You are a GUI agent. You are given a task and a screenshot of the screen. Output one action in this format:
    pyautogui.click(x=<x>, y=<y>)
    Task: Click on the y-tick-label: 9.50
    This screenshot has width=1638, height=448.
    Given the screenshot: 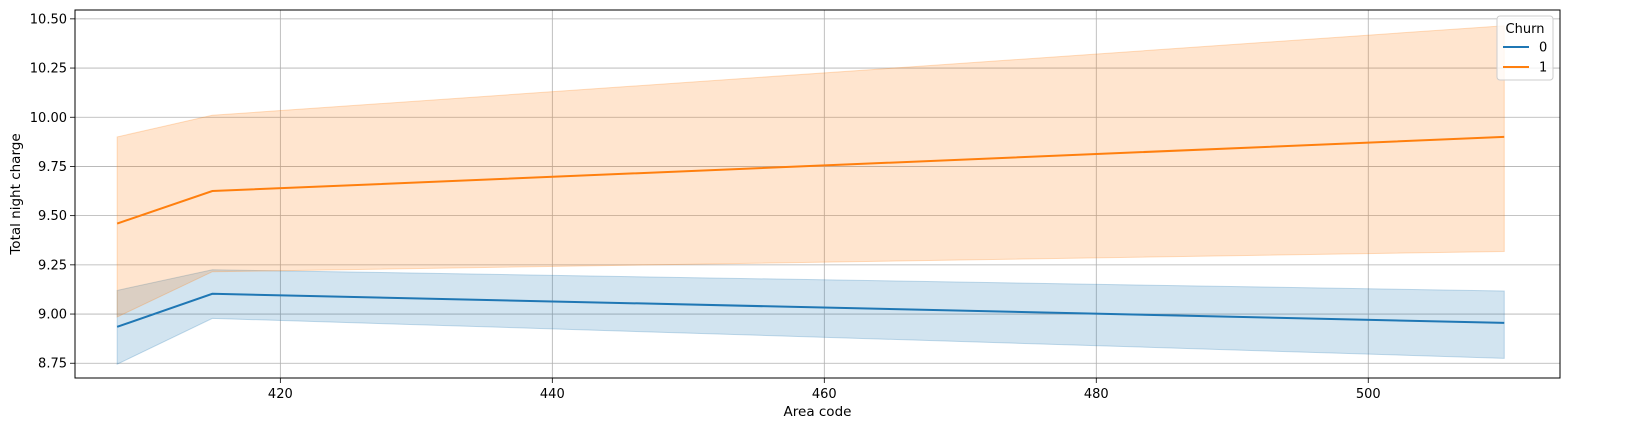 What is the action you would take?
    pyautogui.click(x=52, y=216)
    